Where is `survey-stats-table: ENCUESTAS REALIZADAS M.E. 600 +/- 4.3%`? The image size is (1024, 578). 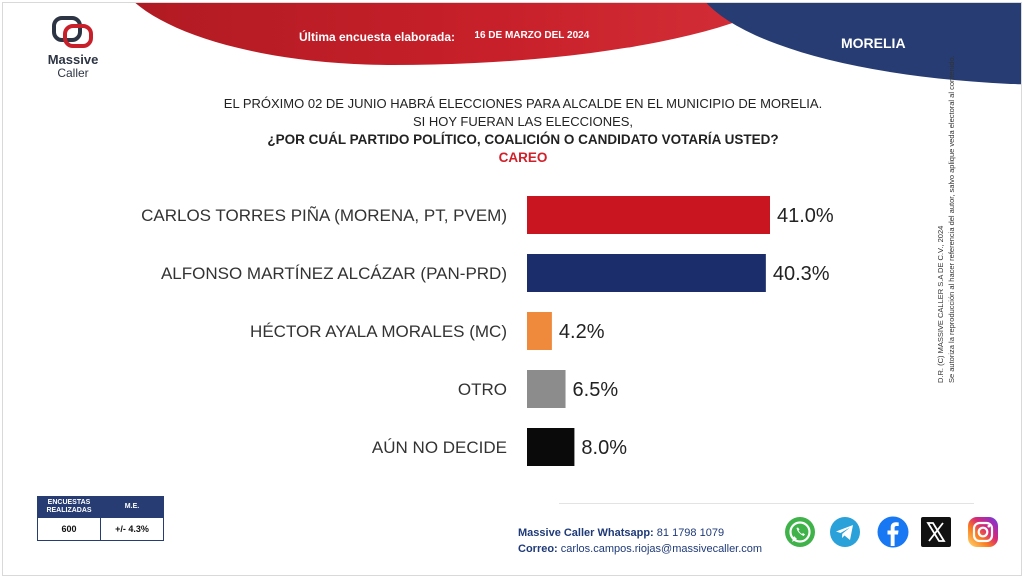 survey-stats-table: ENCUESTAS REALIZADAS M.E. 600 +/- 4.3% is located at coordinates (100, 518).